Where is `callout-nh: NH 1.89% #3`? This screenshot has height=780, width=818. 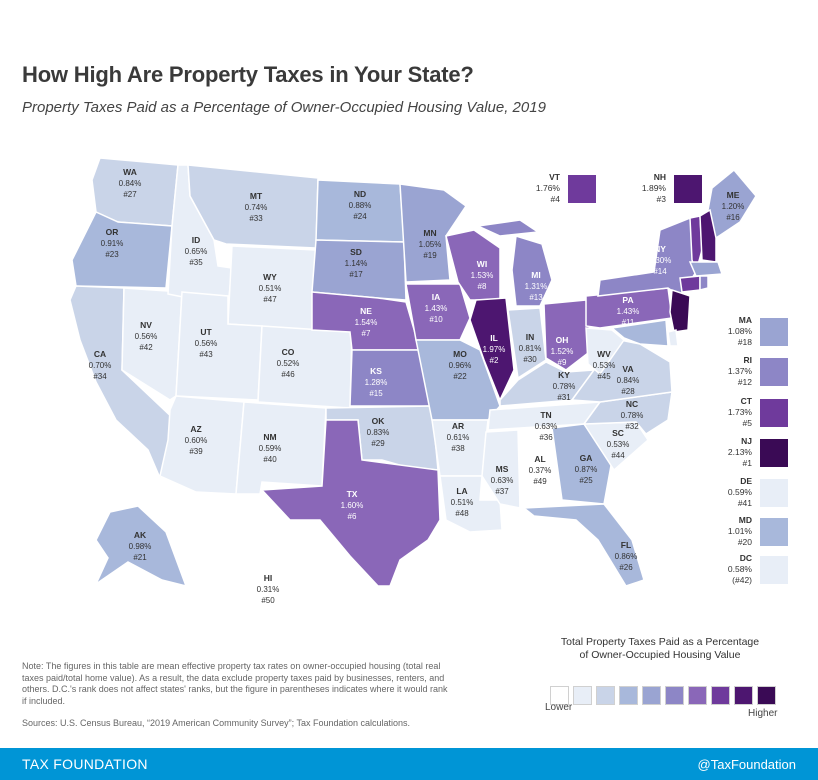 callout-nh: NH 1.89% #3 is located at coordinates (664, 188).